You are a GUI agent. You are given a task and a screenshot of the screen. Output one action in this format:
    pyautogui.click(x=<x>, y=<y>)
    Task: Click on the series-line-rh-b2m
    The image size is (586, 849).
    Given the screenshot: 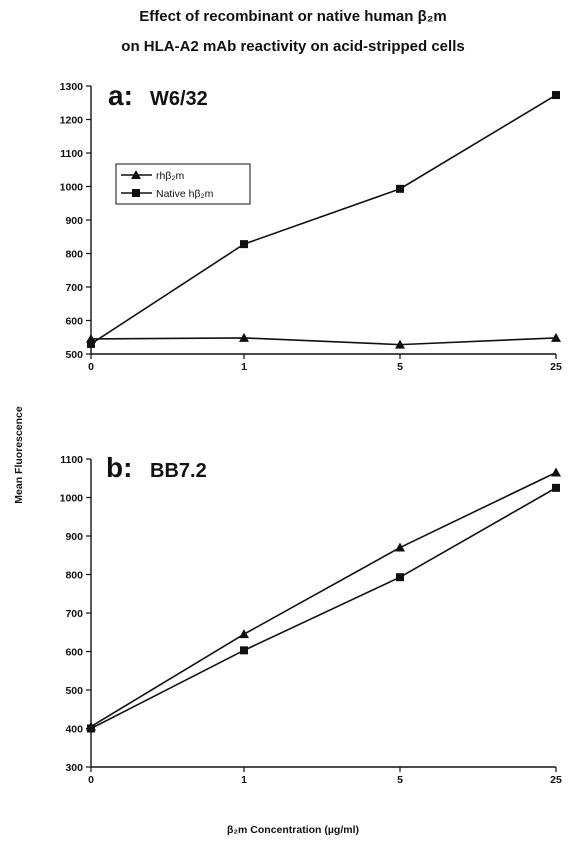 What is the action you would take?
    pyautogui.click(x=323, y=341)
    